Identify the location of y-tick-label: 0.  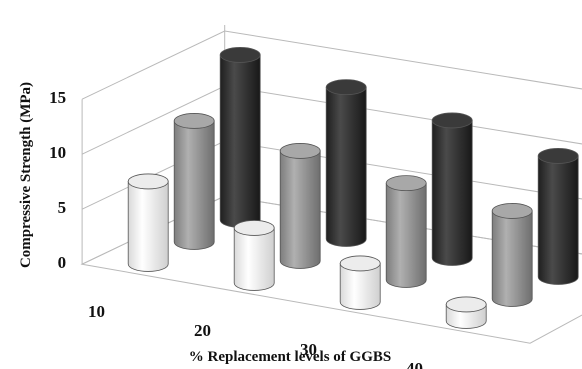
(62, 262).